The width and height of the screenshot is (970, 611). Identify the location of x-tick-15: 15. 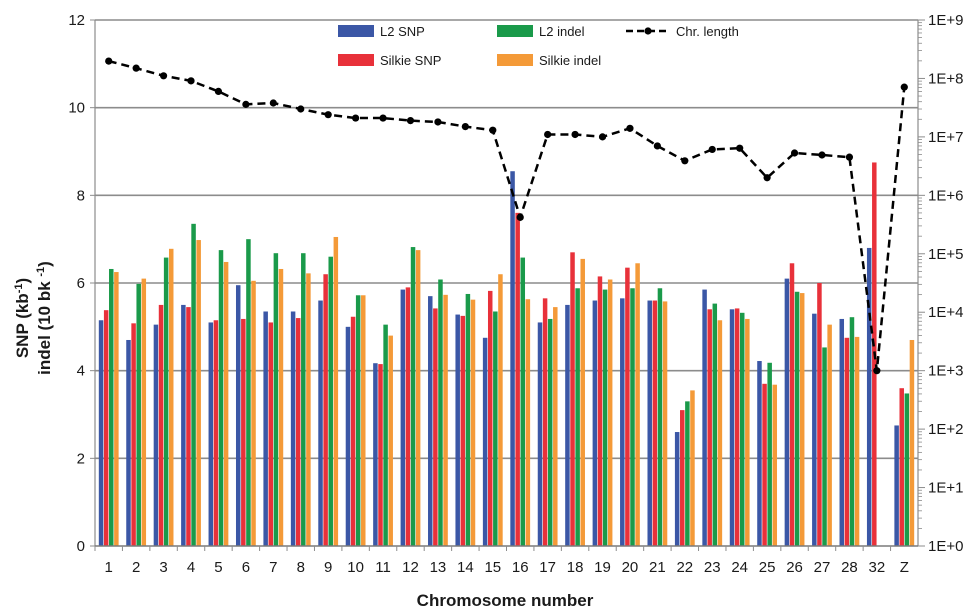
(492, 567).